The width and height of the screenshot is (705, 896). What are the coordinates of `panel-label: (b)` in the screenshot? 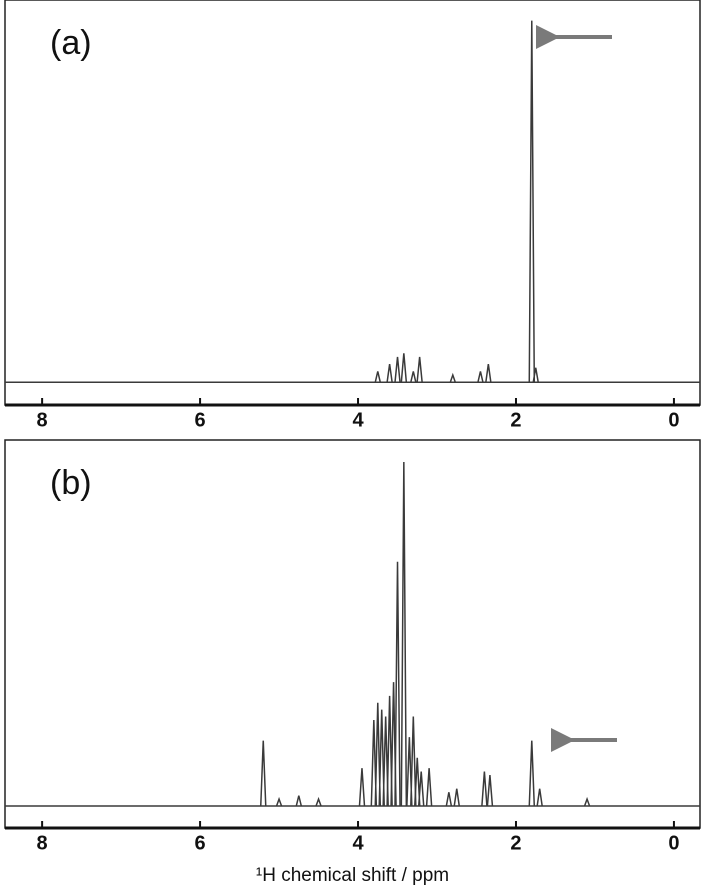 It's located at (71, 483).